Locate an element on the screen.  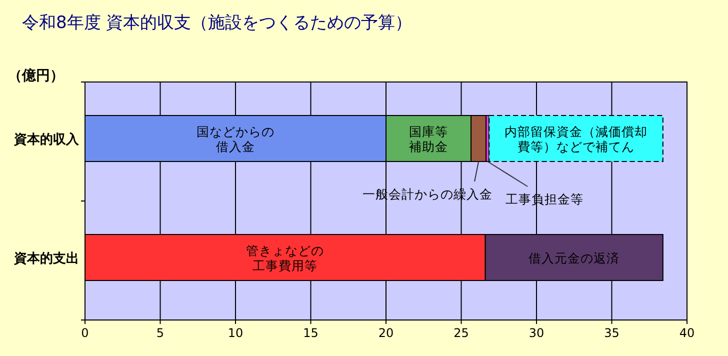
x-tick-label: 5 is located at coordinates (160, 333).